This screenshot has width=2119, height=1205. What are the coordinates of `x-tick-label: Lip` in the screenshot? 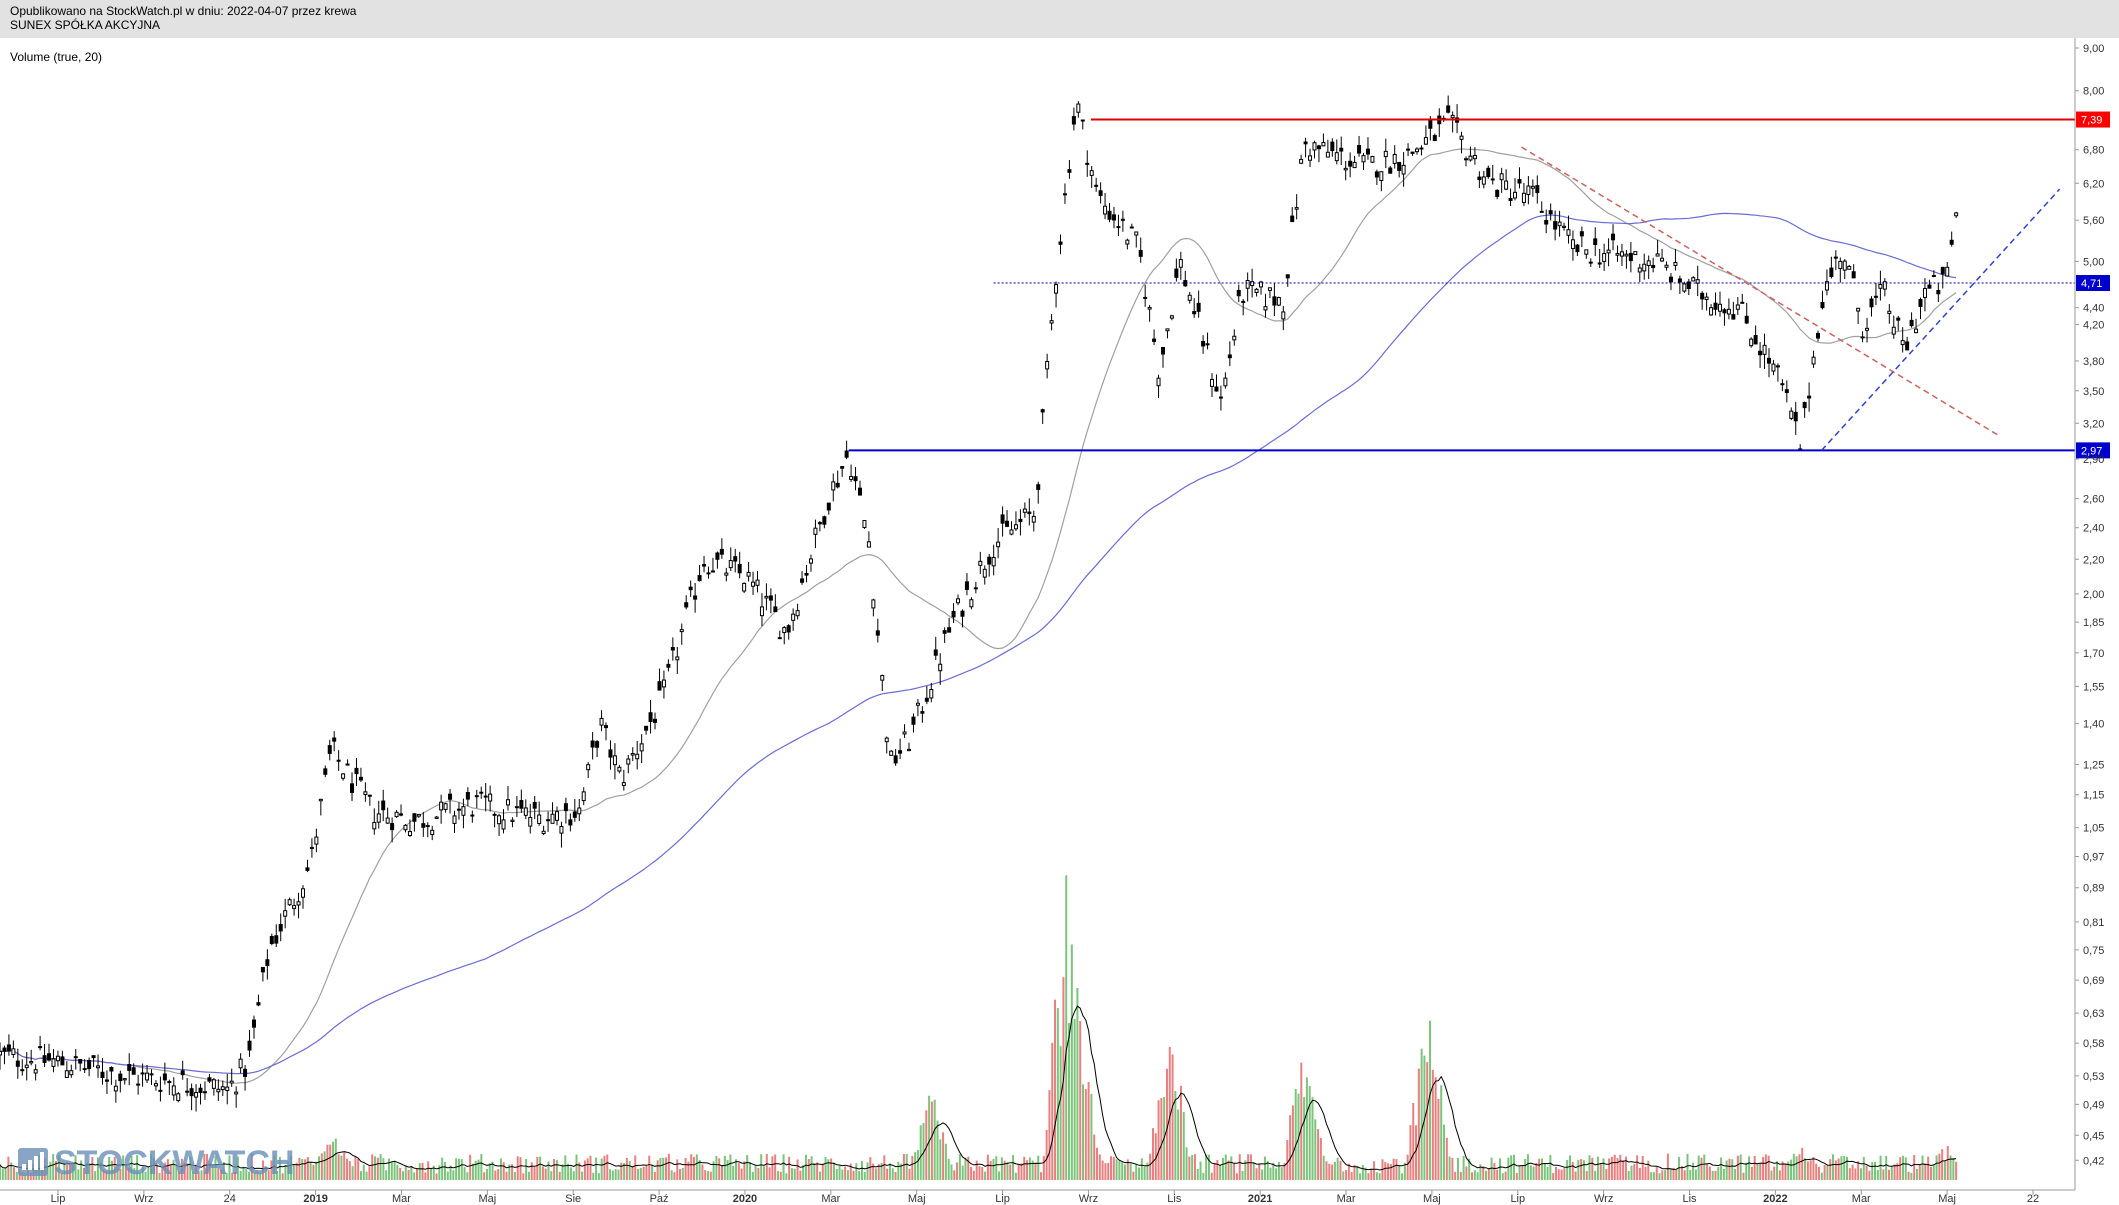 It's located at (1517, 1199).